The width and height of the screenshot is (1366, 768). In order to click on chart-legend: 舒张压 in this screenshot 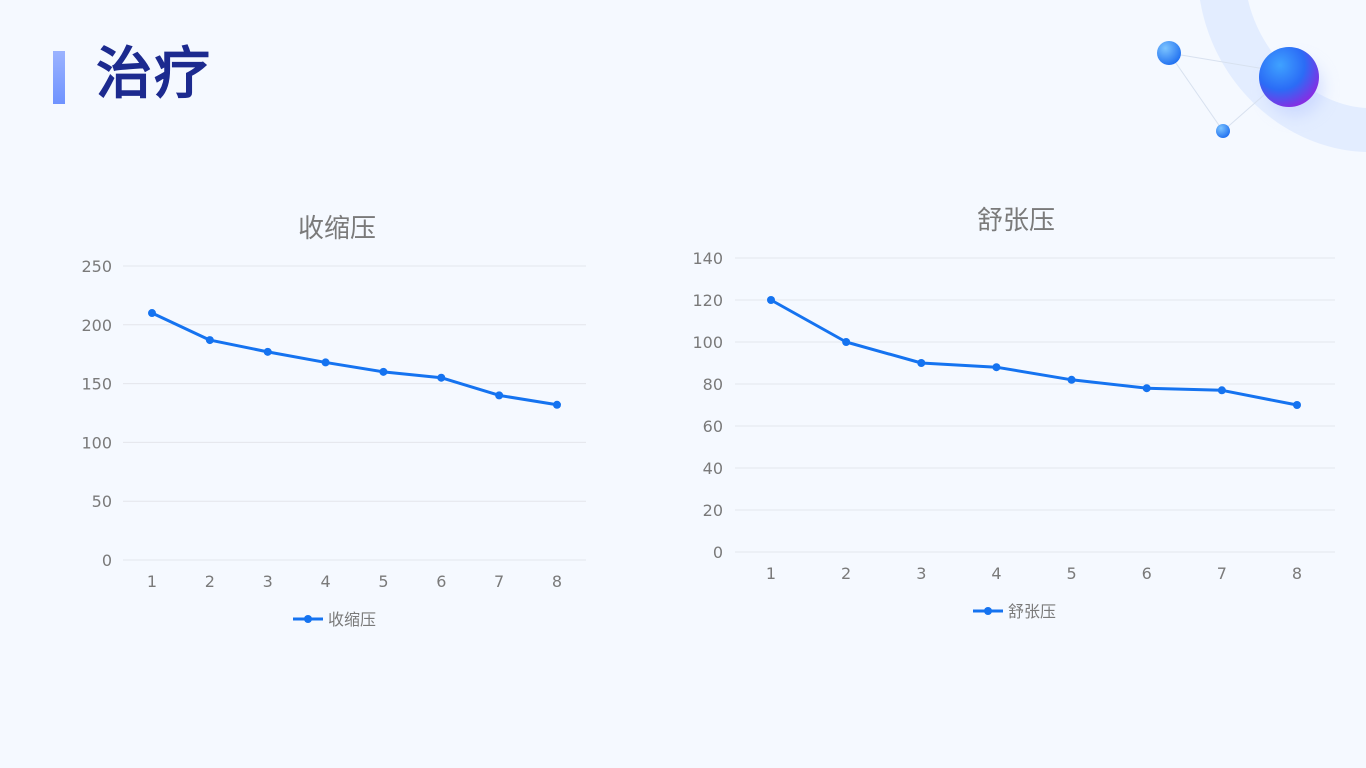, I will do `click(1014, 611)`.